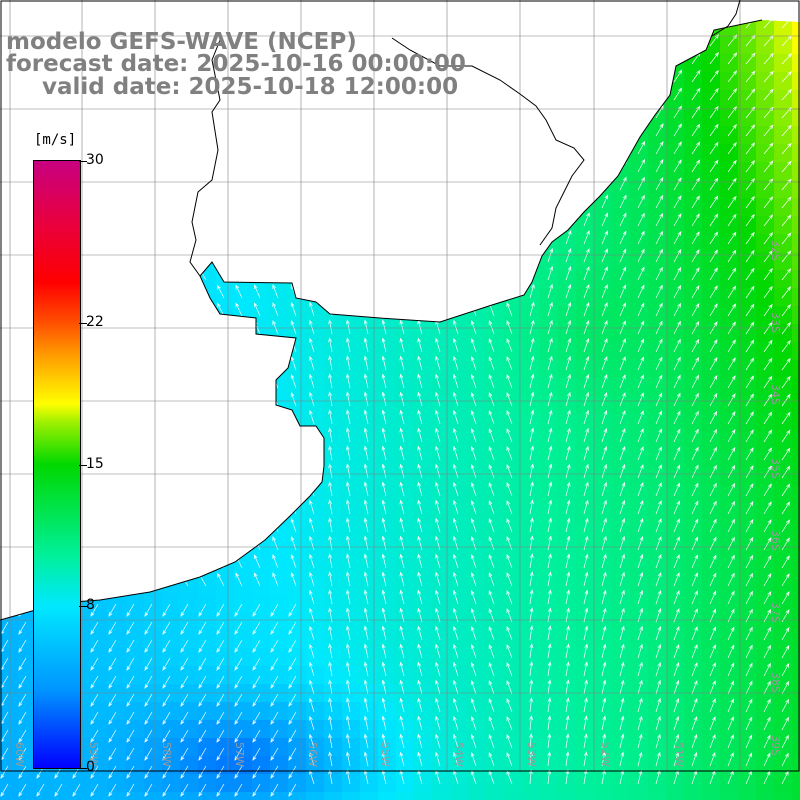 The width and height of the screenshot is (800, 800). Describe the element at coordinates (83, 606) in the screenshot. I see `colorbar-tick` at that location.